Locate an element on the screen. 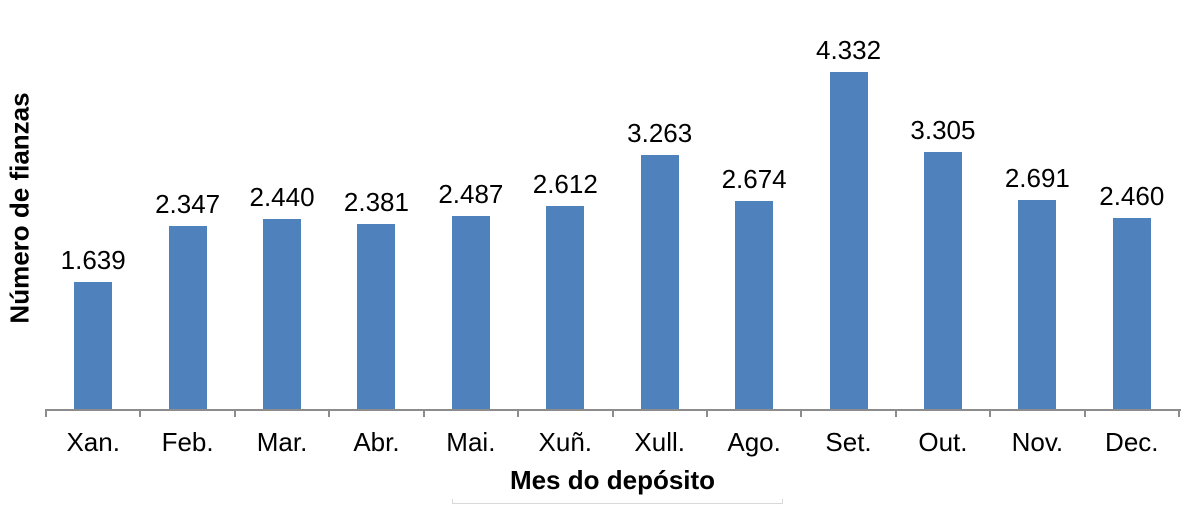  x-axis-tick-label: Set. is located at coordinates (848, 442).